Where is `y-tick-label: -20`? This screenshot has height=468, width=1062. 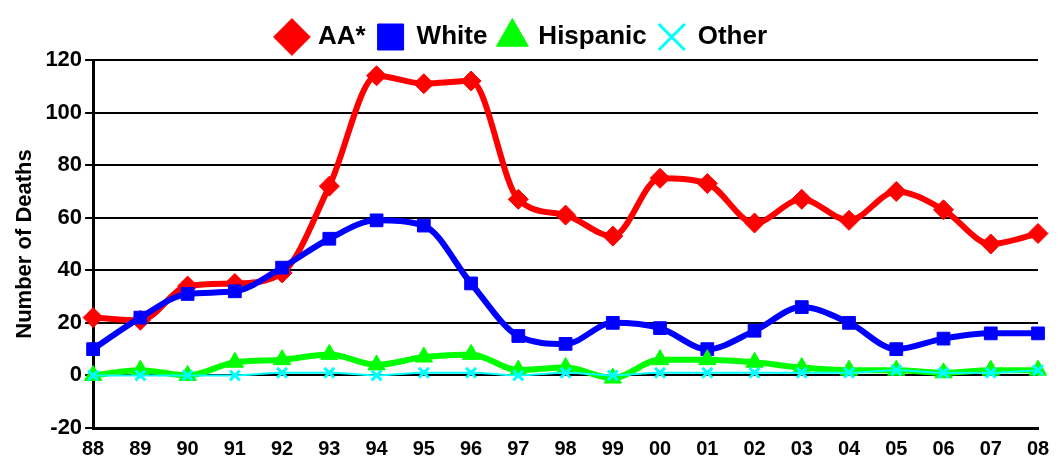 y-tick-label: -20 is located at coordinates (66, 427).